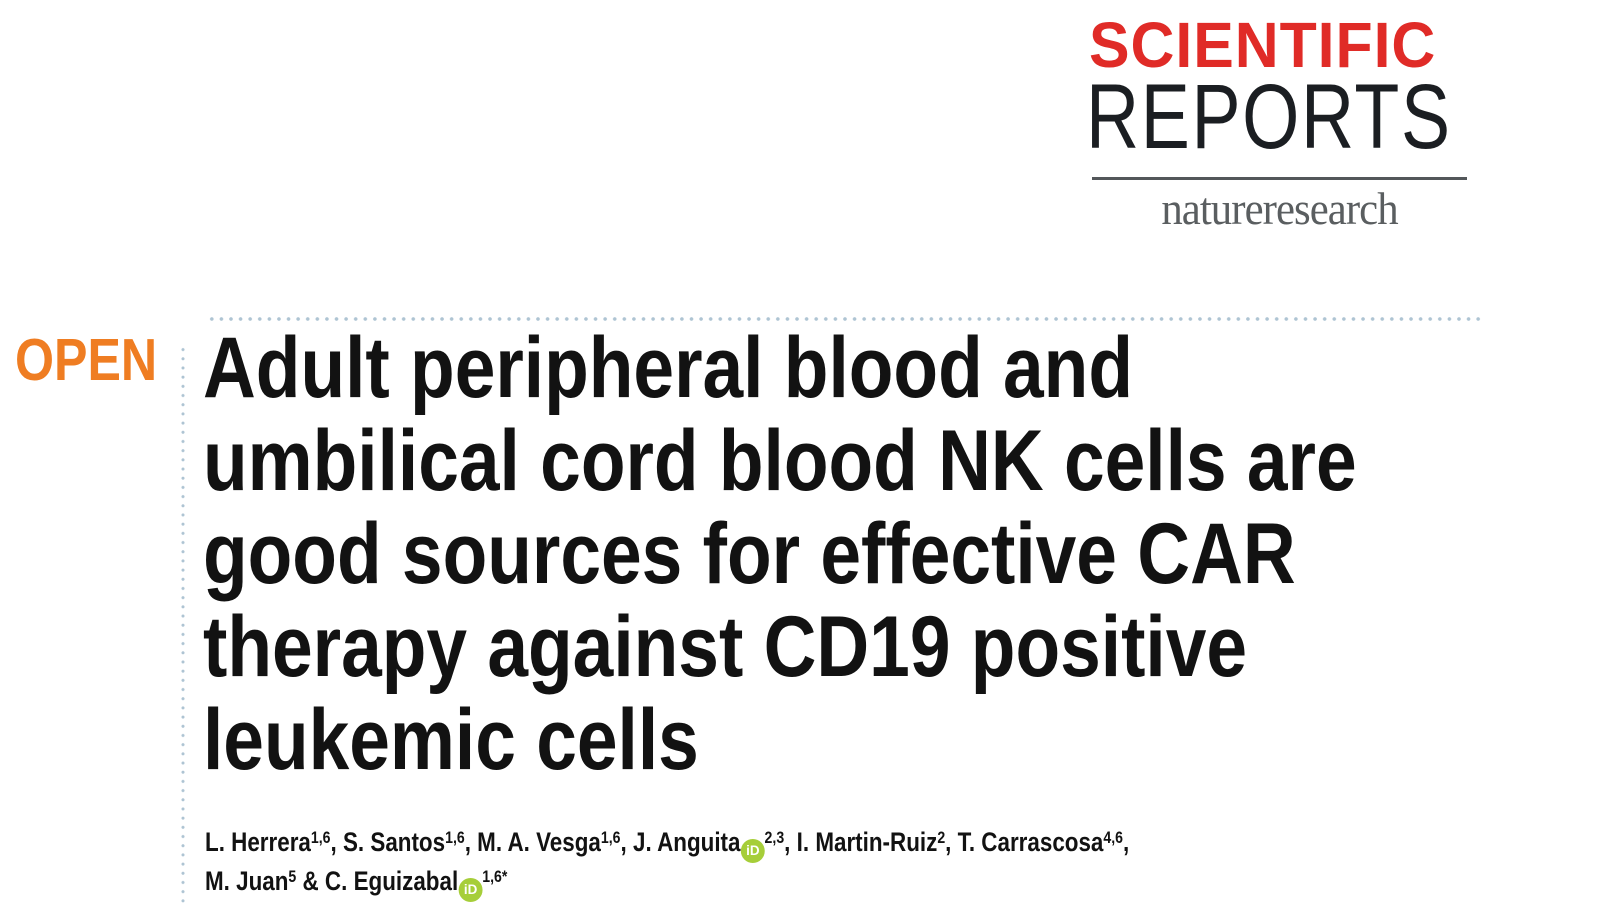  Describe the element at coordinates (292, 877) in the screenshot. I see `author-affiliation-superscript: 5` at that location.